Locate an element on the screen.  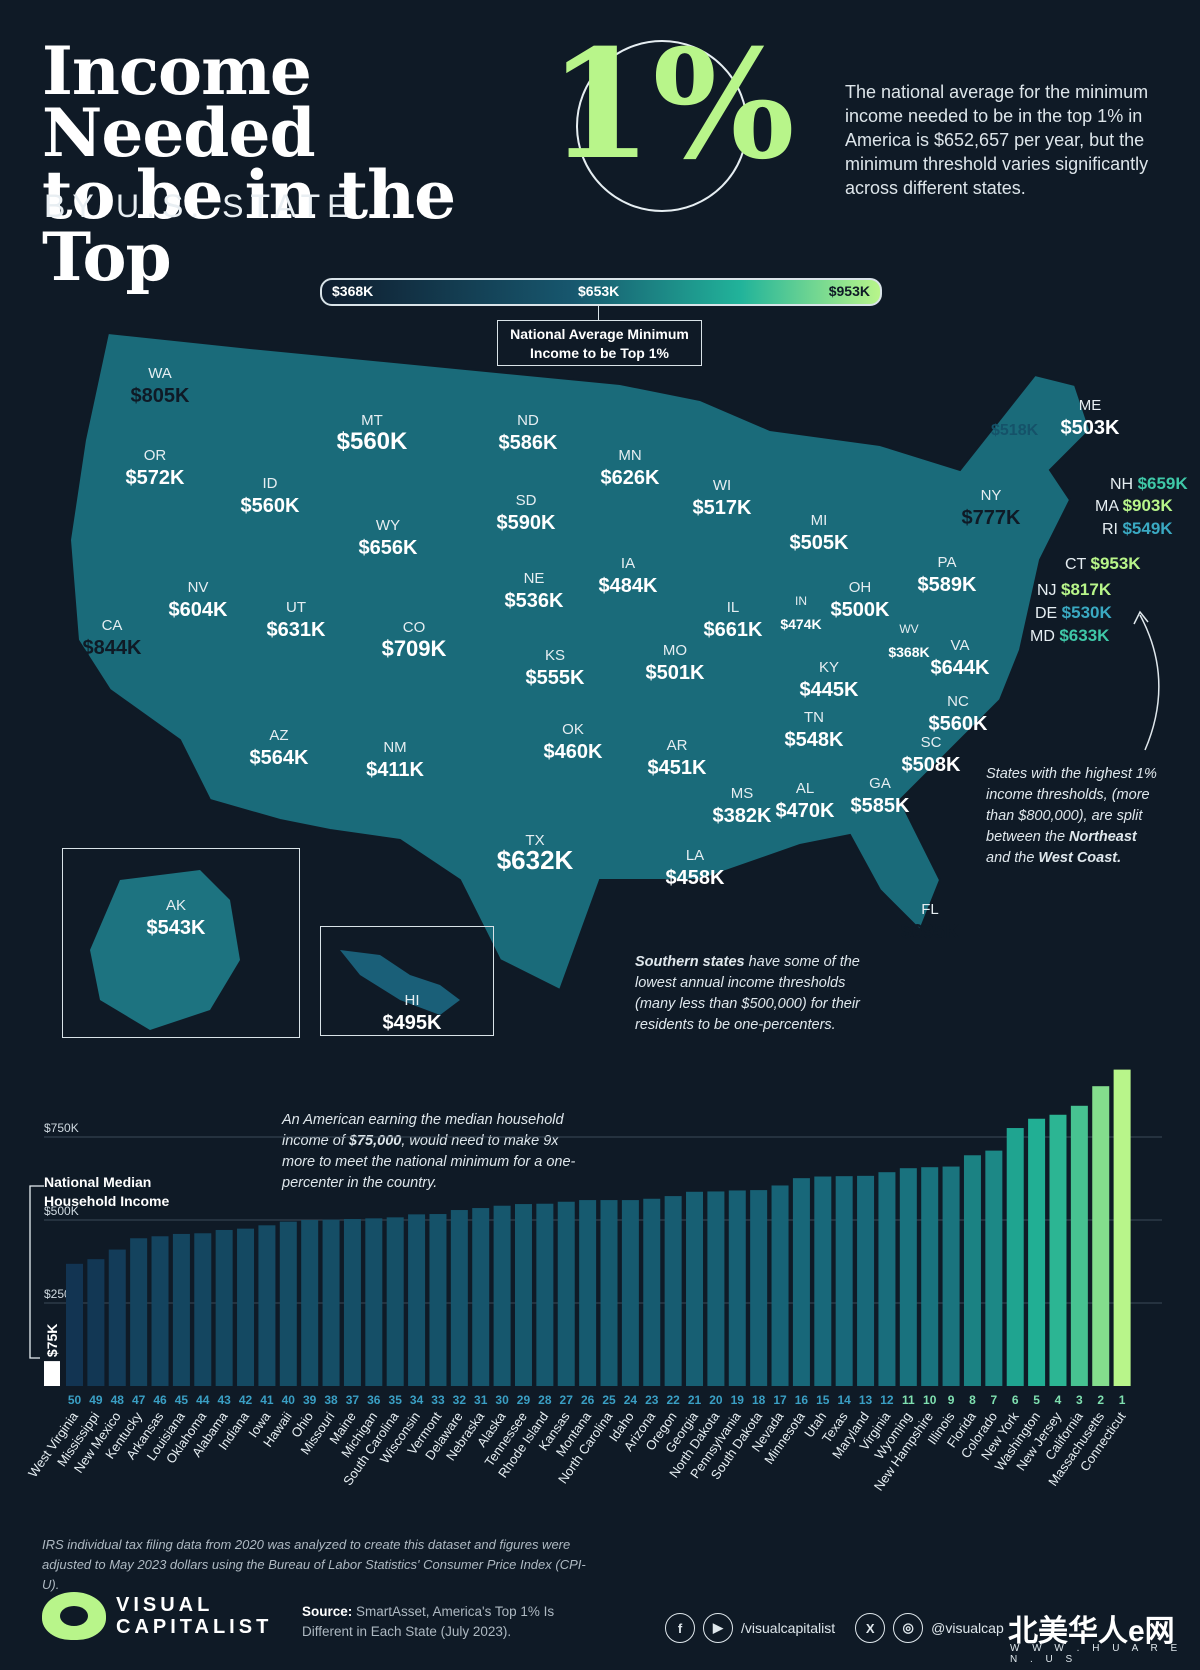
rank-label: 5 is located at coordinates (1036, 1400).